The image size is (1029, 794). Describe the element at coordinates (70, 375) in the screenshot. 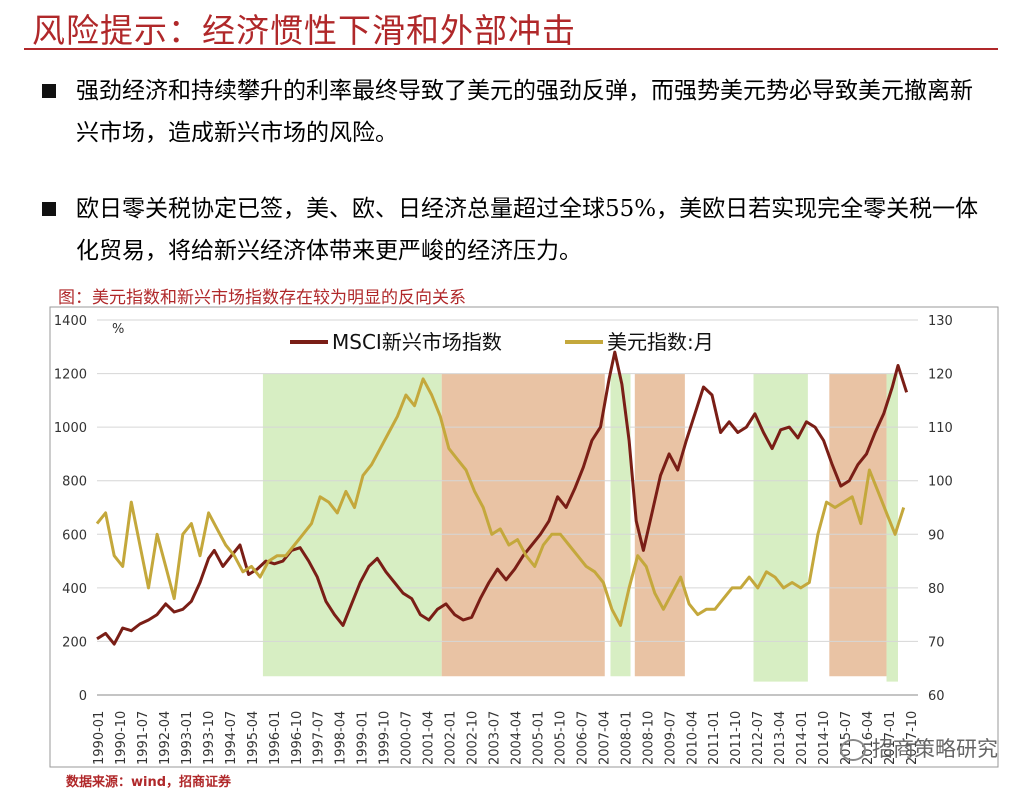

I see `y-left-tick-label: 1200` at that location.